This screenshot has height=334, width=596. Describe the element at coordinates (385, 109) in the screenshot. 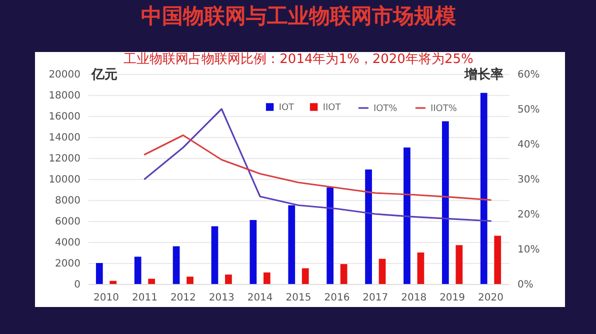

I see `legend-label: IOT%` at that location.